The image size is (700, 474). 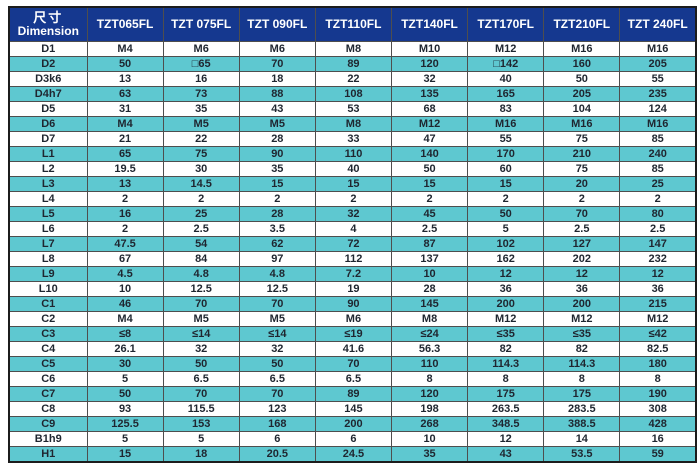 I want to click on cell-value: 102, so click(x=506, y=244).